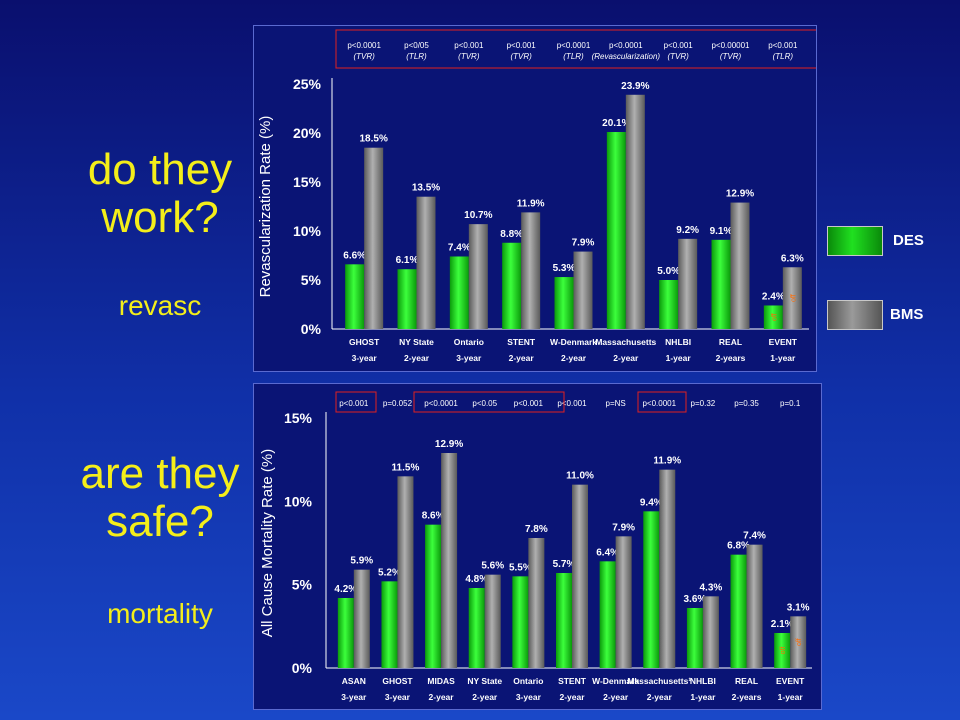  What do you see at coordinates (746, 403) in the screenshot?
I see `p-value-label: p=0.35` at bounding box center [746, 403].